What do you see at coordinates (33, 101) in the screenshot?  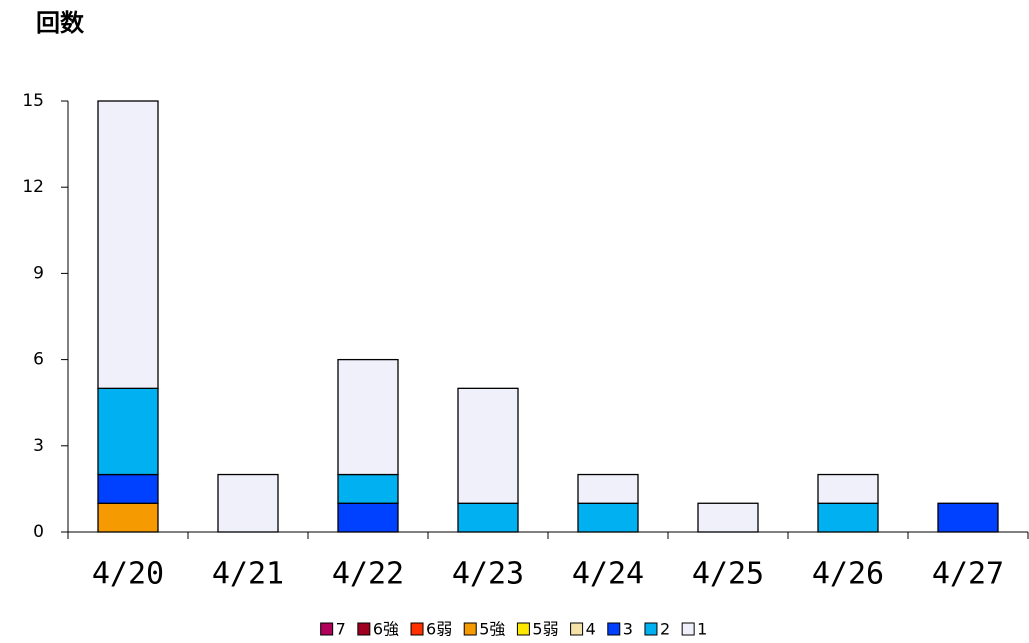 I see `y-tick-label: 15` at bounding box center [33, 101].